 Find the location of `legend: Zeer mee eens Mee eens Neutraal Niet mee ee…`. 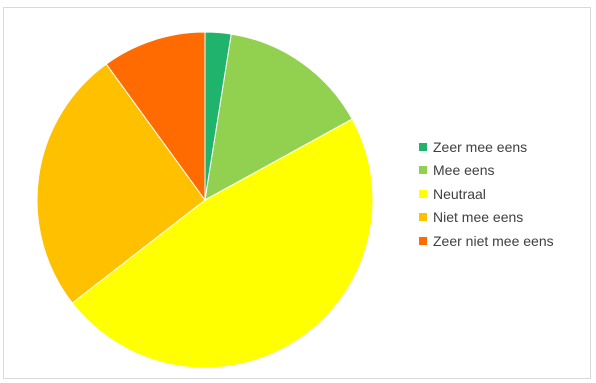

legend: Zeer mee eens Mee eens Neutraal Niet mee ee… is located at coordinates (486, 194).